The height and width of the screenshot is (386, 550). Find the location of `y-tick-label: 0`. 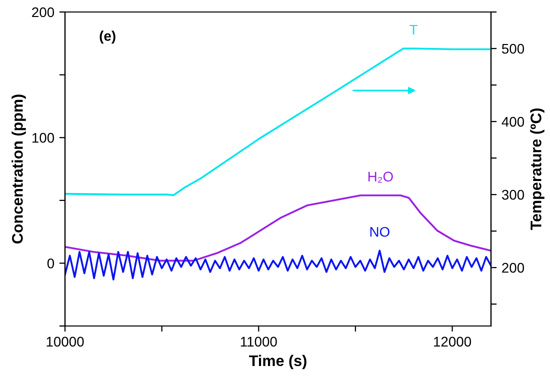

y-tick-label: 0 is located at coordinates (50, 263).